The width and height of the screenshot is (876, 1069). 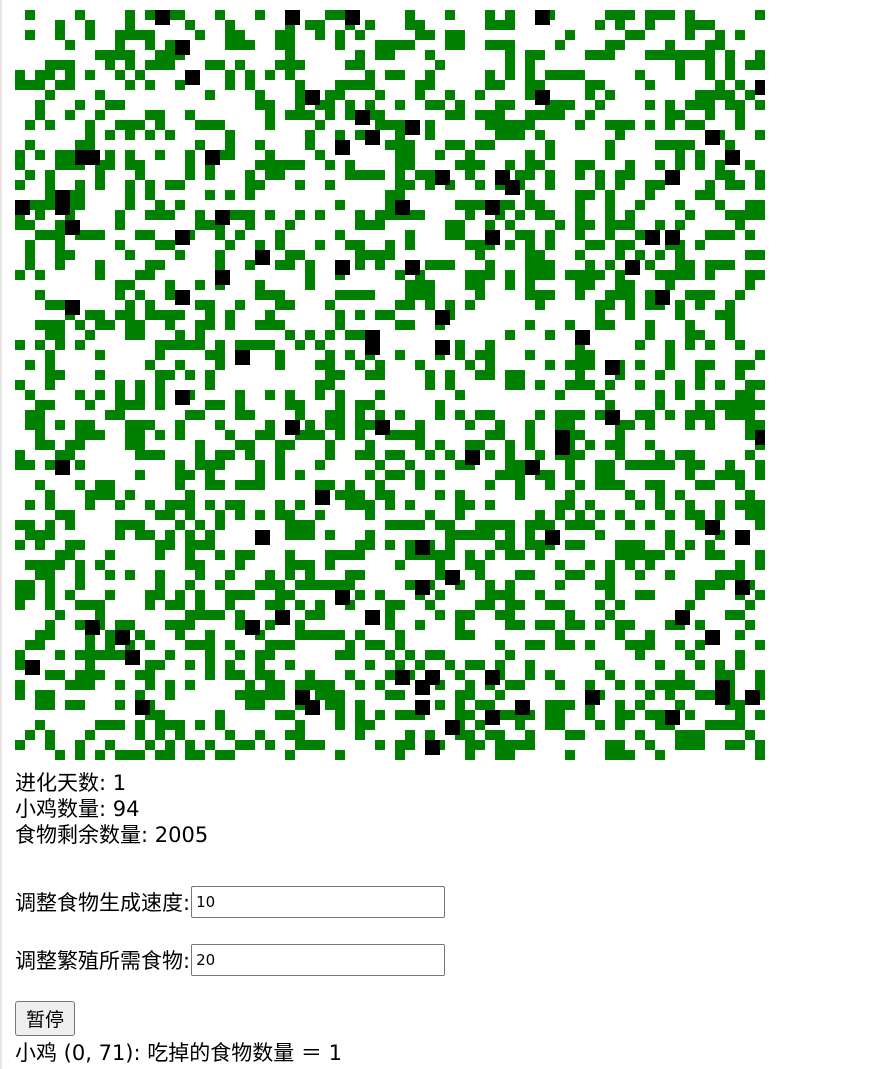 I want to click on food-rate-input, so click(x=318, y=902).